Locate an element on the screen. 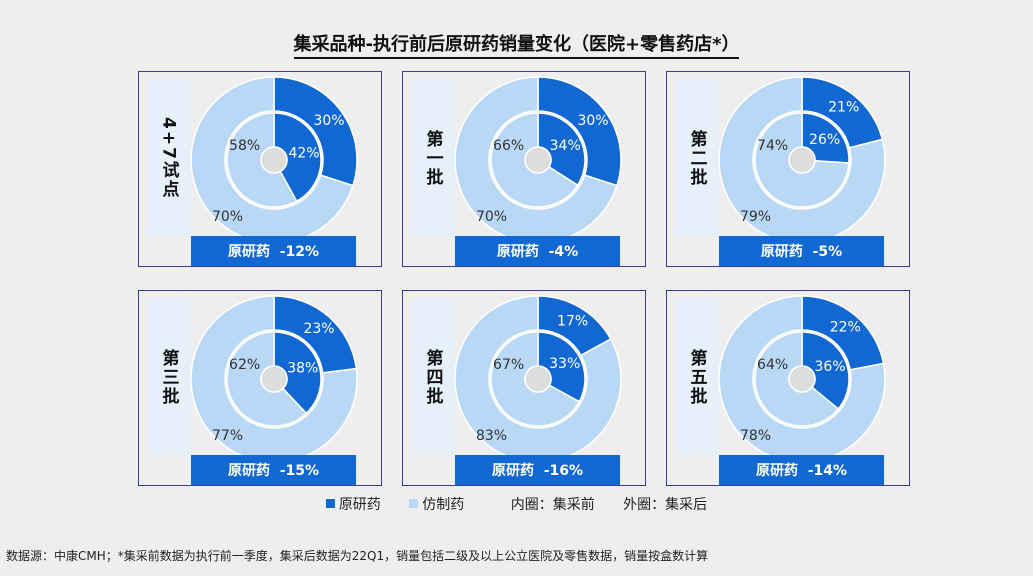 This screenshot has width=1033, height=576. batch-label-box: 第四批 is located at coordinates (433, 377).